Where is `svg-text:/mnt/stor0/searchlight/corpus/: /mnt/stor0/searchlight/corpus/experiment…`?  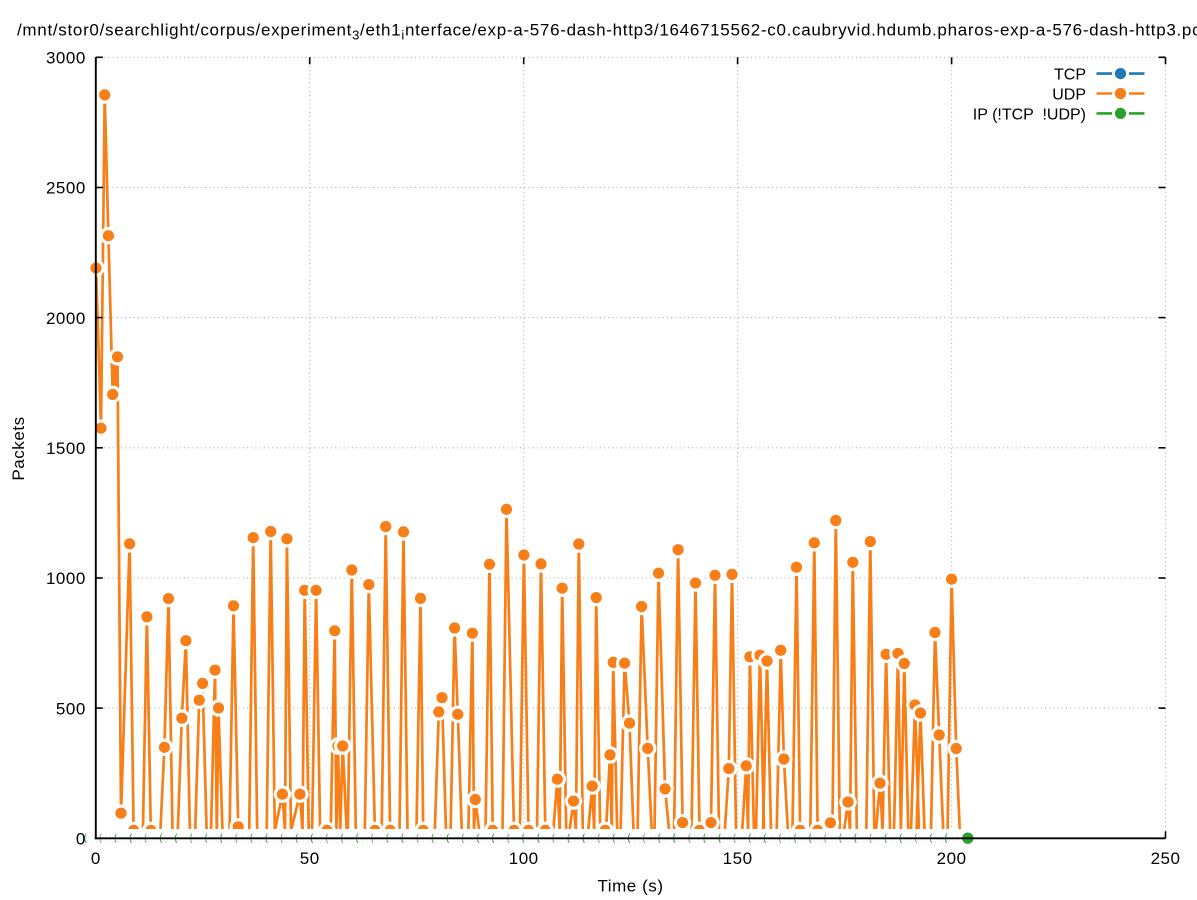 svg-text:/mnt/stor0/searchlight/corpus/: /mnt/stor0/searchlight/corpus/experiment… is located at coordinates (607, 32).